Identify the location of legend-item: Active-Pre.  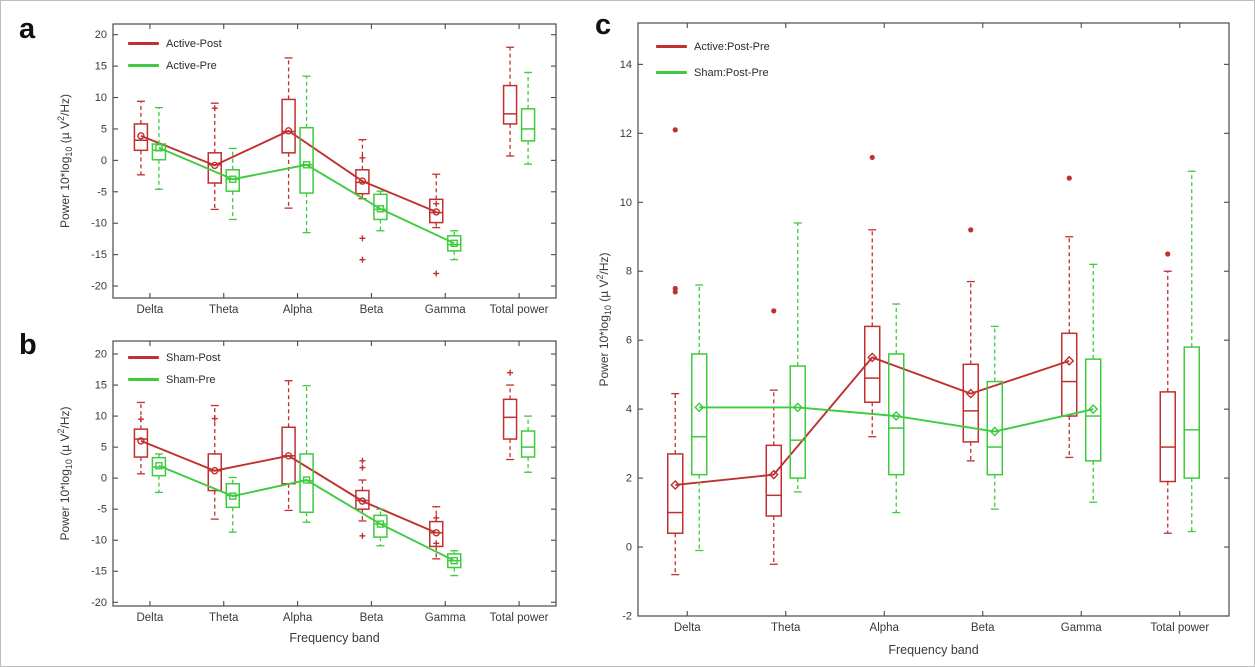
(175, 65).